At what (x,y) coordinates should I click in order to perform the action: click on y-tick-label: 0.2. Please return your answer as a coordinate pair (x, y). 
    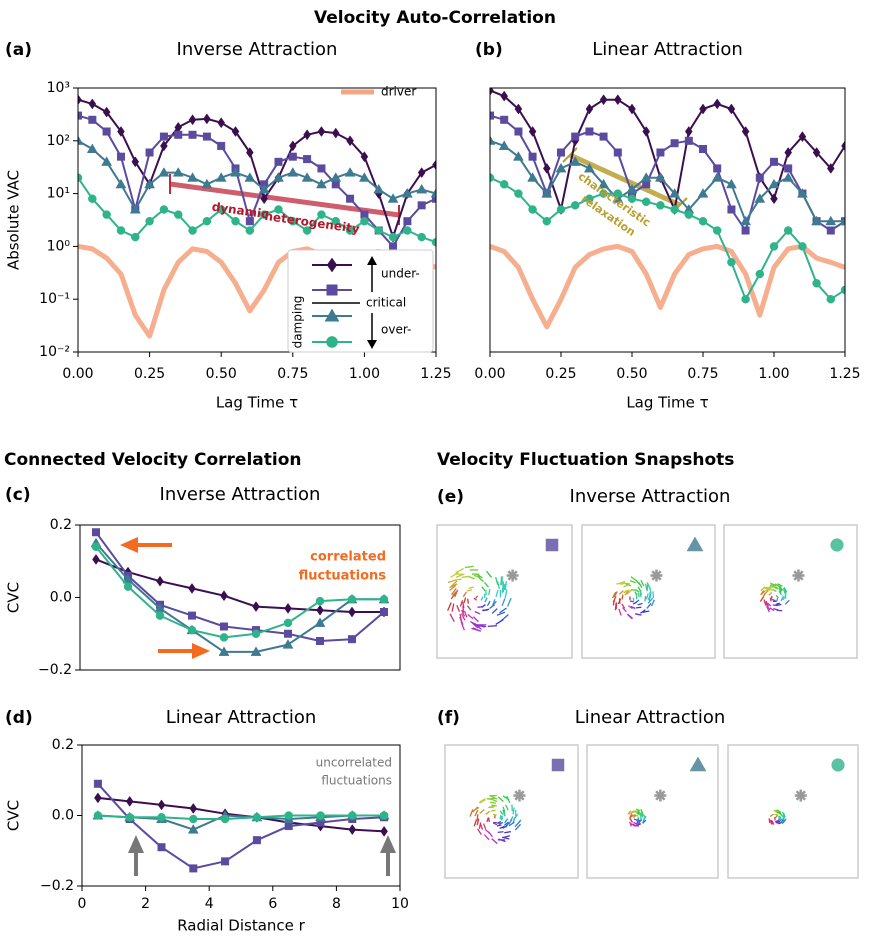
    Looking at the image, I should click on (63, 745).